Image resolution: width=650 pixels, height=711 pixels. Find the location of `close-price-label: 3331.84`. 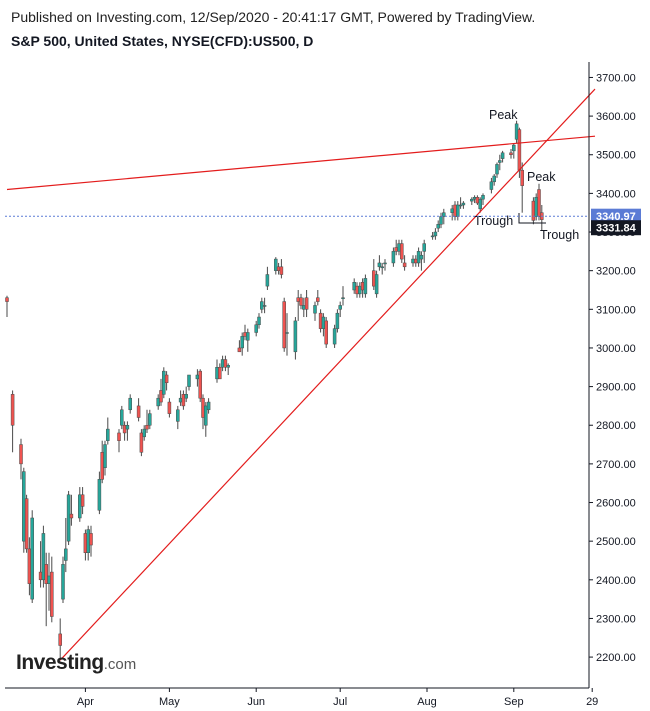

close-price-label: 3331.84 is located at coordinates (616, 229).